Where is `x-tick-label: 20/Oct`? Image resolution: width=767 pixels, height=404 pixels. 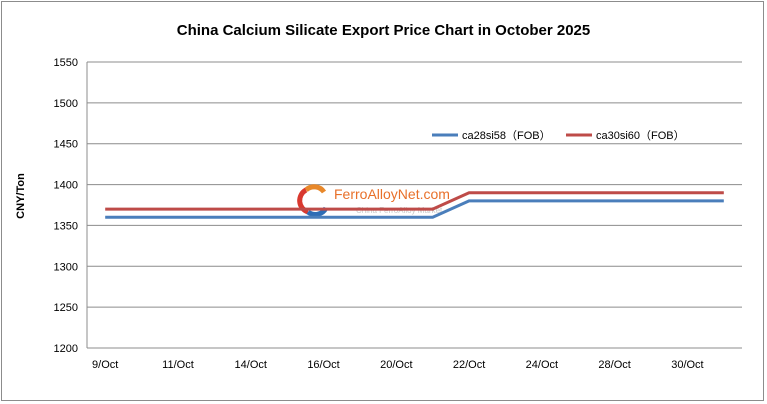
x-tick-label: 20/Oct is located at coordinates (396, 365).